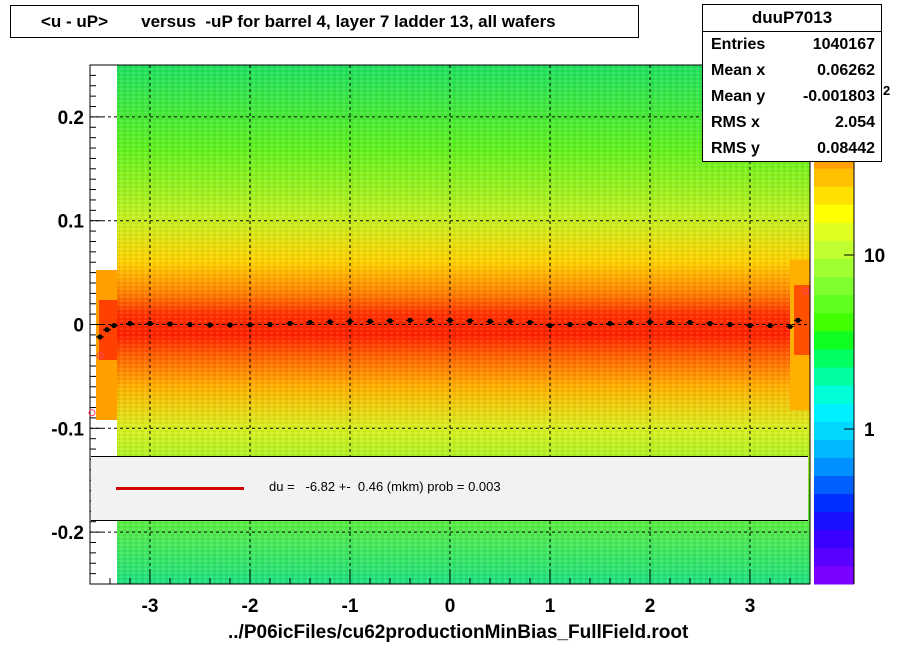  What do you see at coordinates (846, 70) in the screenshot?
I see `stats-value: 0.06262` at bounding box center [846, 70].